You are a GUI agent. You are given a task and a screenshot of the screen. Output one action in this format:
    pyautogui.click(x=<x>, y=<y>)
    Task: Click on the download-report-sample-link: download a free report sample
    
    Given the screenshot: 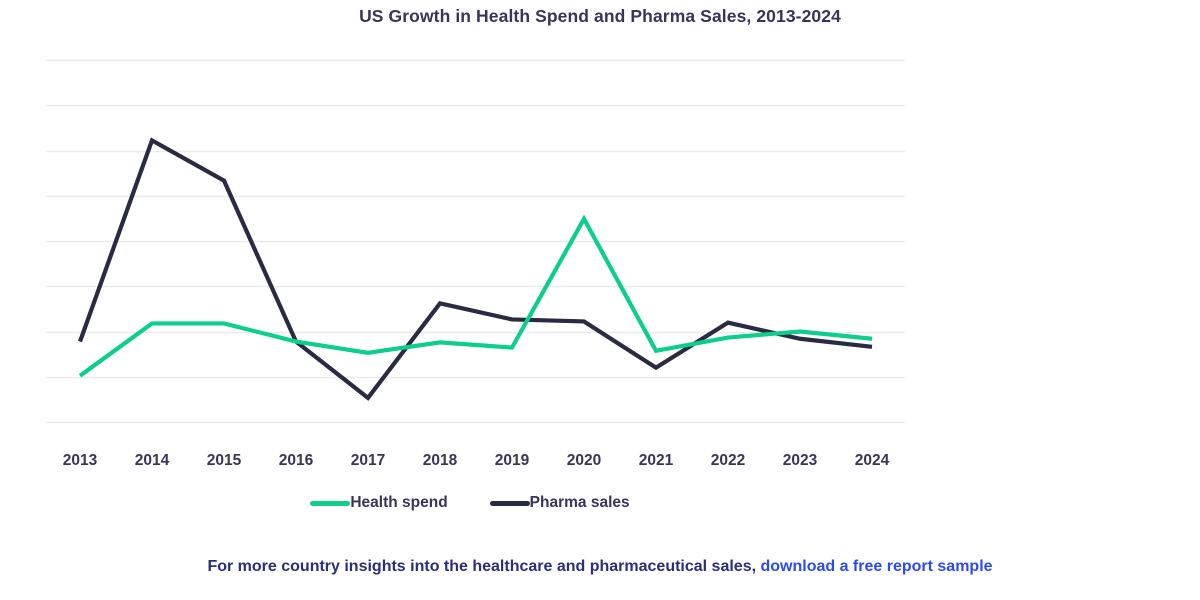 What is the action you would take?
    pyautogui.click(x=876, y=566)
    